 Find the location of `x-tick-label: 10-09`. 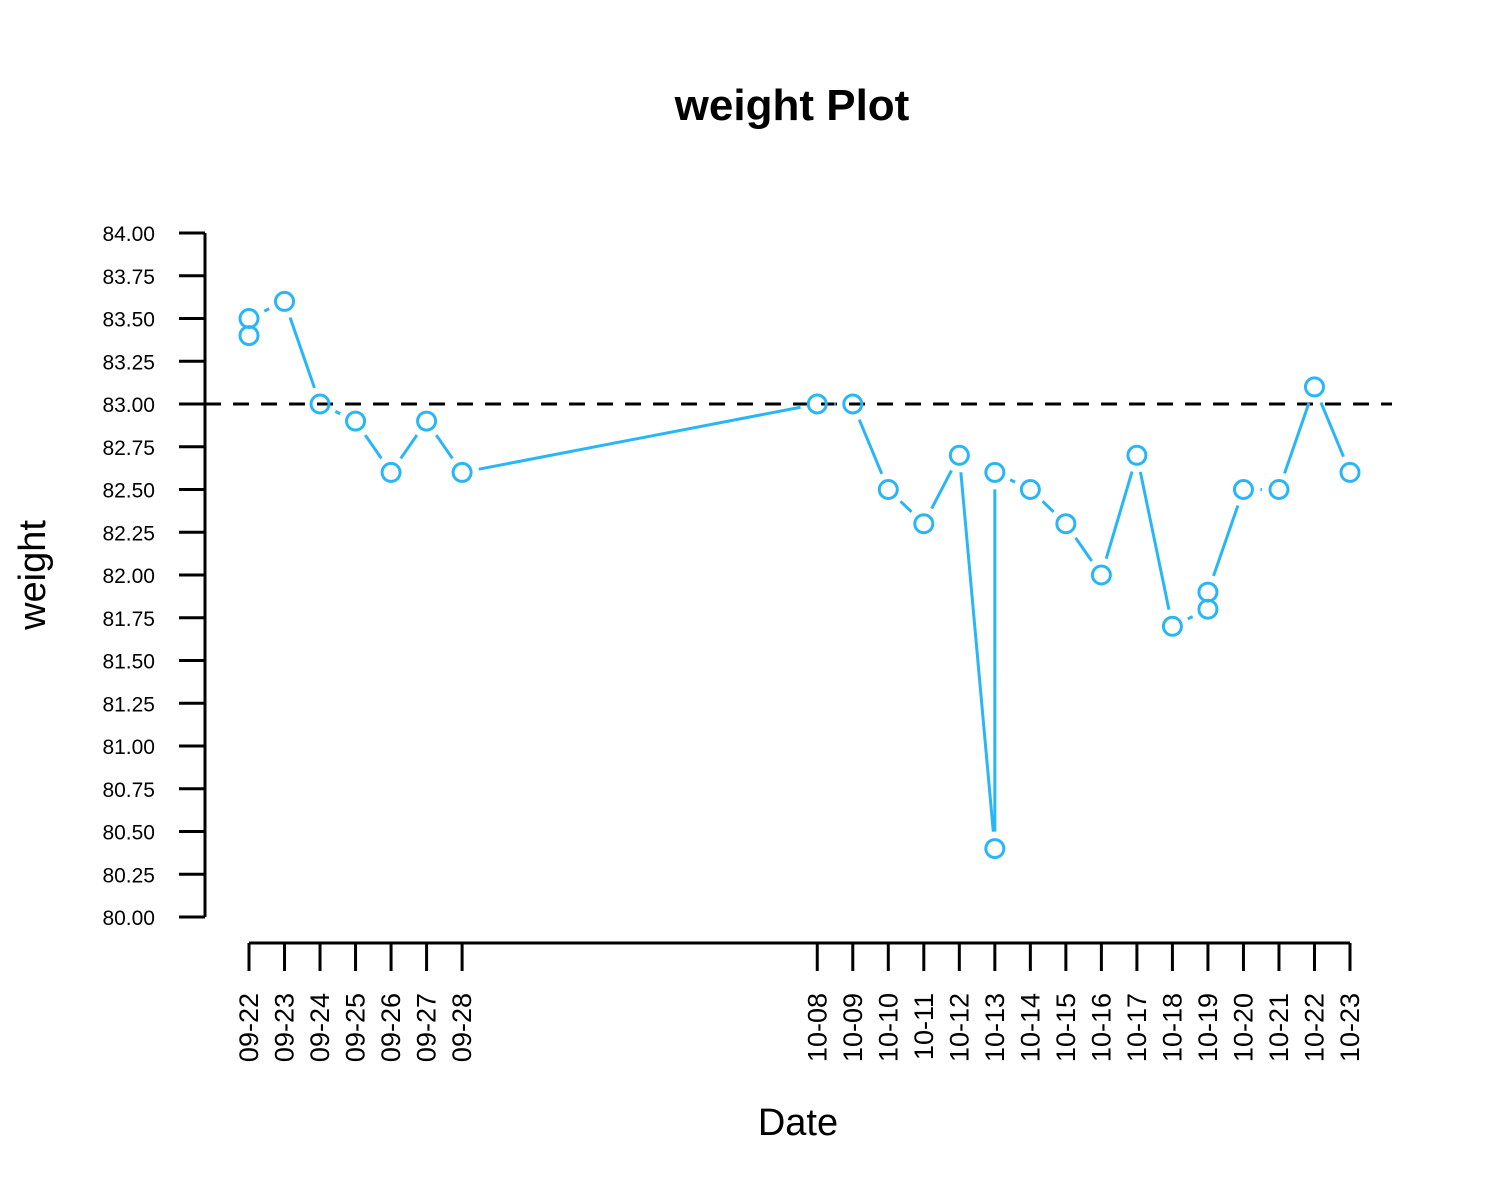

x-tick-label: 10-09 is located at coordinates (853, 1027).